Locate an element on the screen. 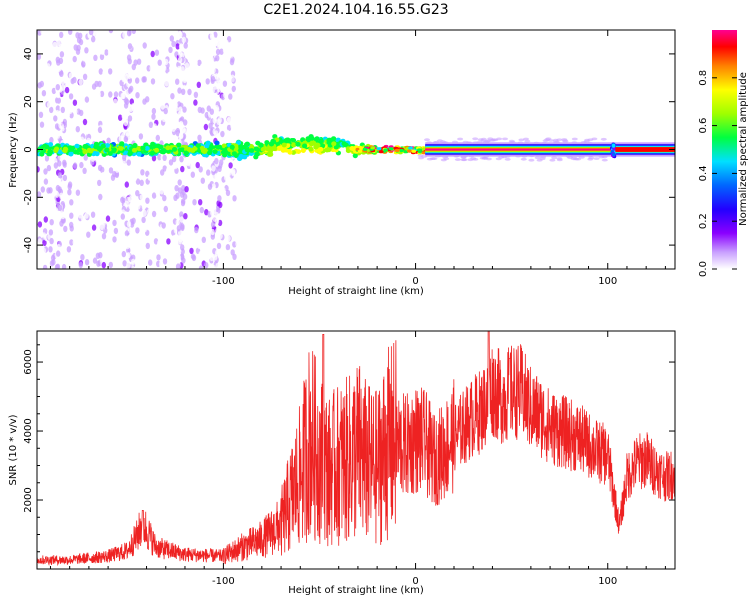 This screenshot has height=600, width=750. spectrogram-spike-cell is located at coordinates (614, 154).